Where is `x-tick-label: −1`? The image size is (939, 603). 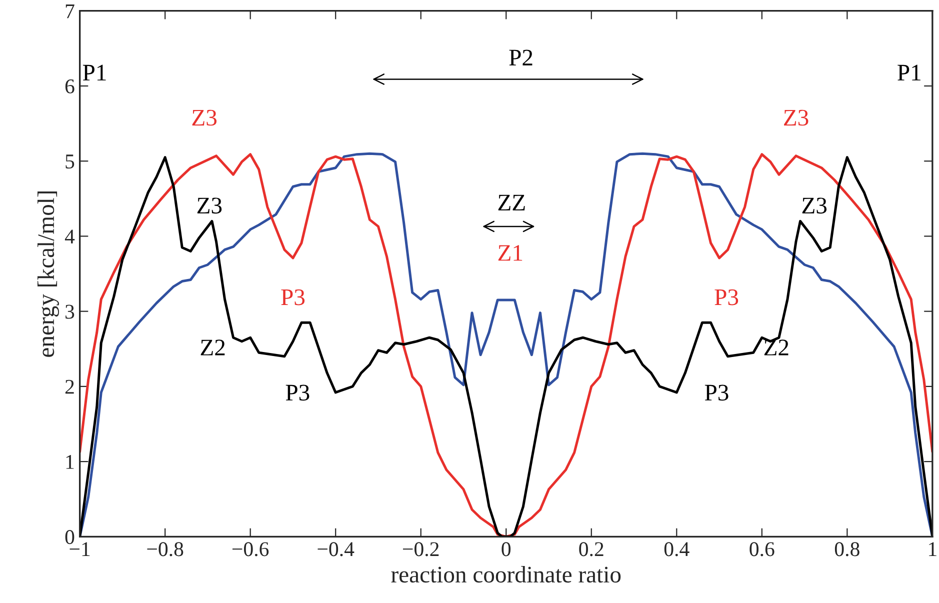 x-tick-label: −1 is located at coordinates (80, 549).